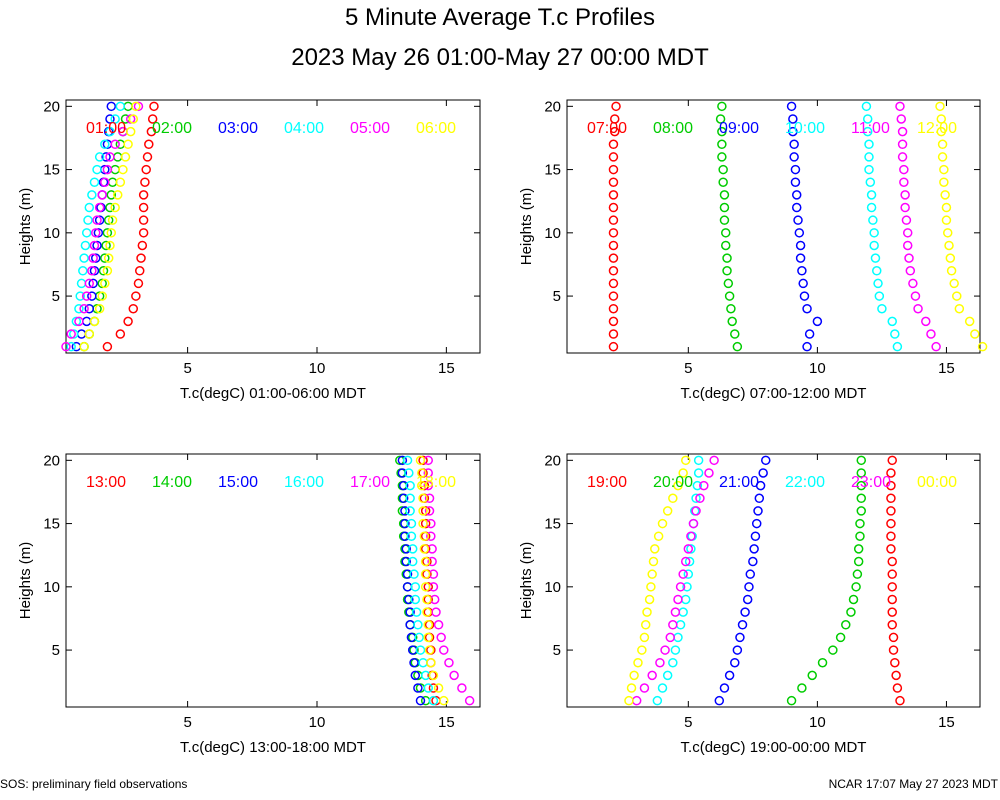 Image resolution: width=1000 pixels, height=800 pixels. Describe the element at coordinates (273, 747) in the screenshot. I see `x-axis-label: T.c(degC) 13:00-18:00 MDT` at that location.